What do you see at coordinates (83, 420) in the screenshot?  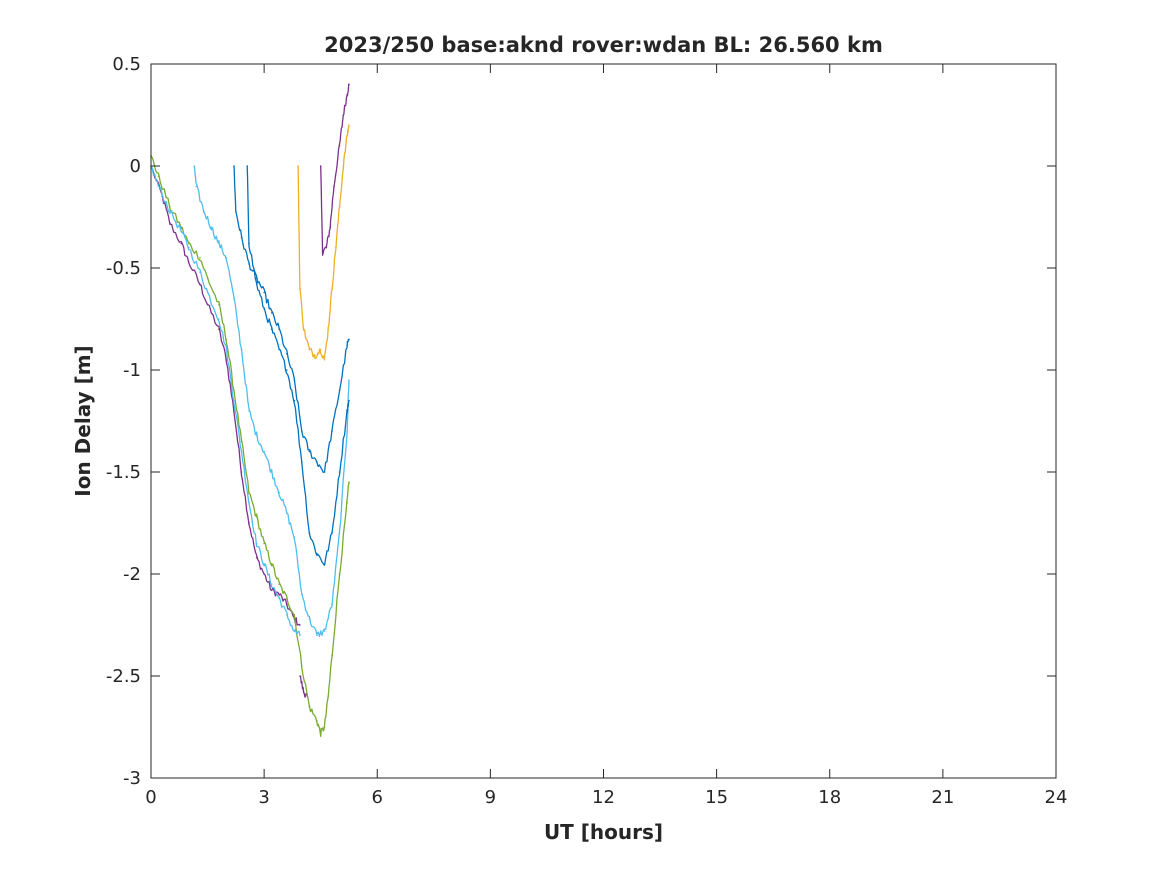 I see `y-axis-label: Ion Delay [m]` at bounding box center [83, 420].